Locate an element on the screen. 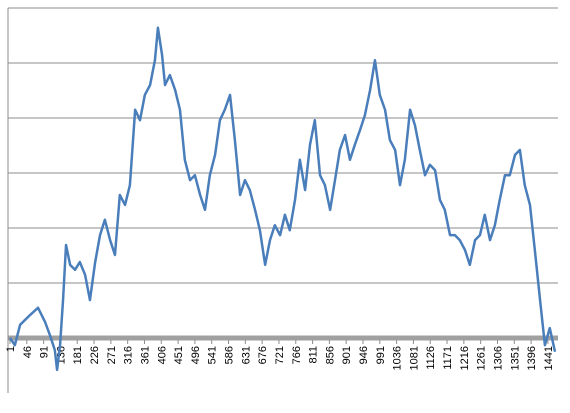 The height and width of the screenshot is (413, 570). x-tick-label: 1126 is located at coordinates (431, 358).